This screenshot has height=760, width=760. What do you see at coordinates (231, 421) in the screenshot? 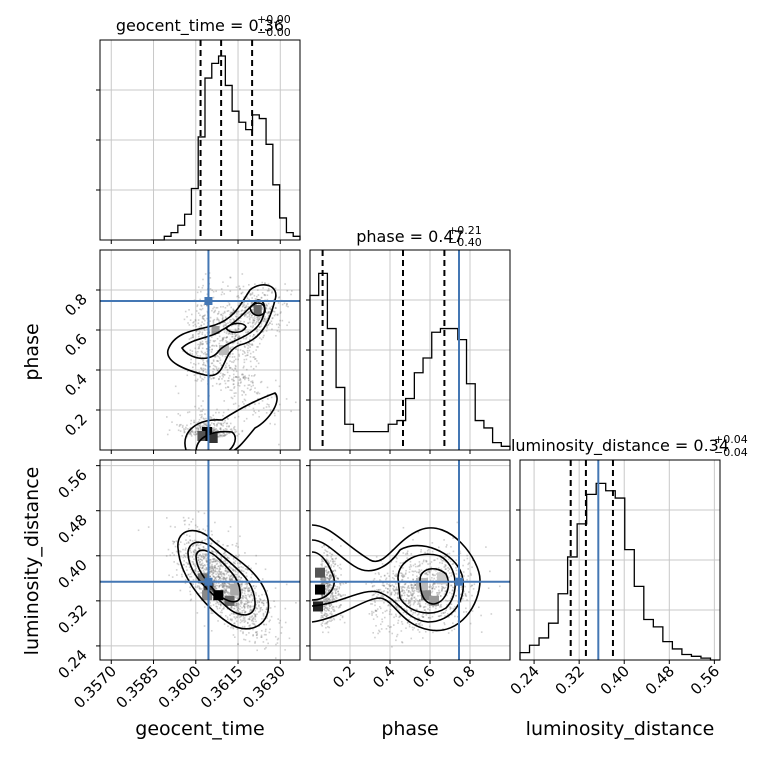
I see `contour-line` at bounding box center [231, 421].